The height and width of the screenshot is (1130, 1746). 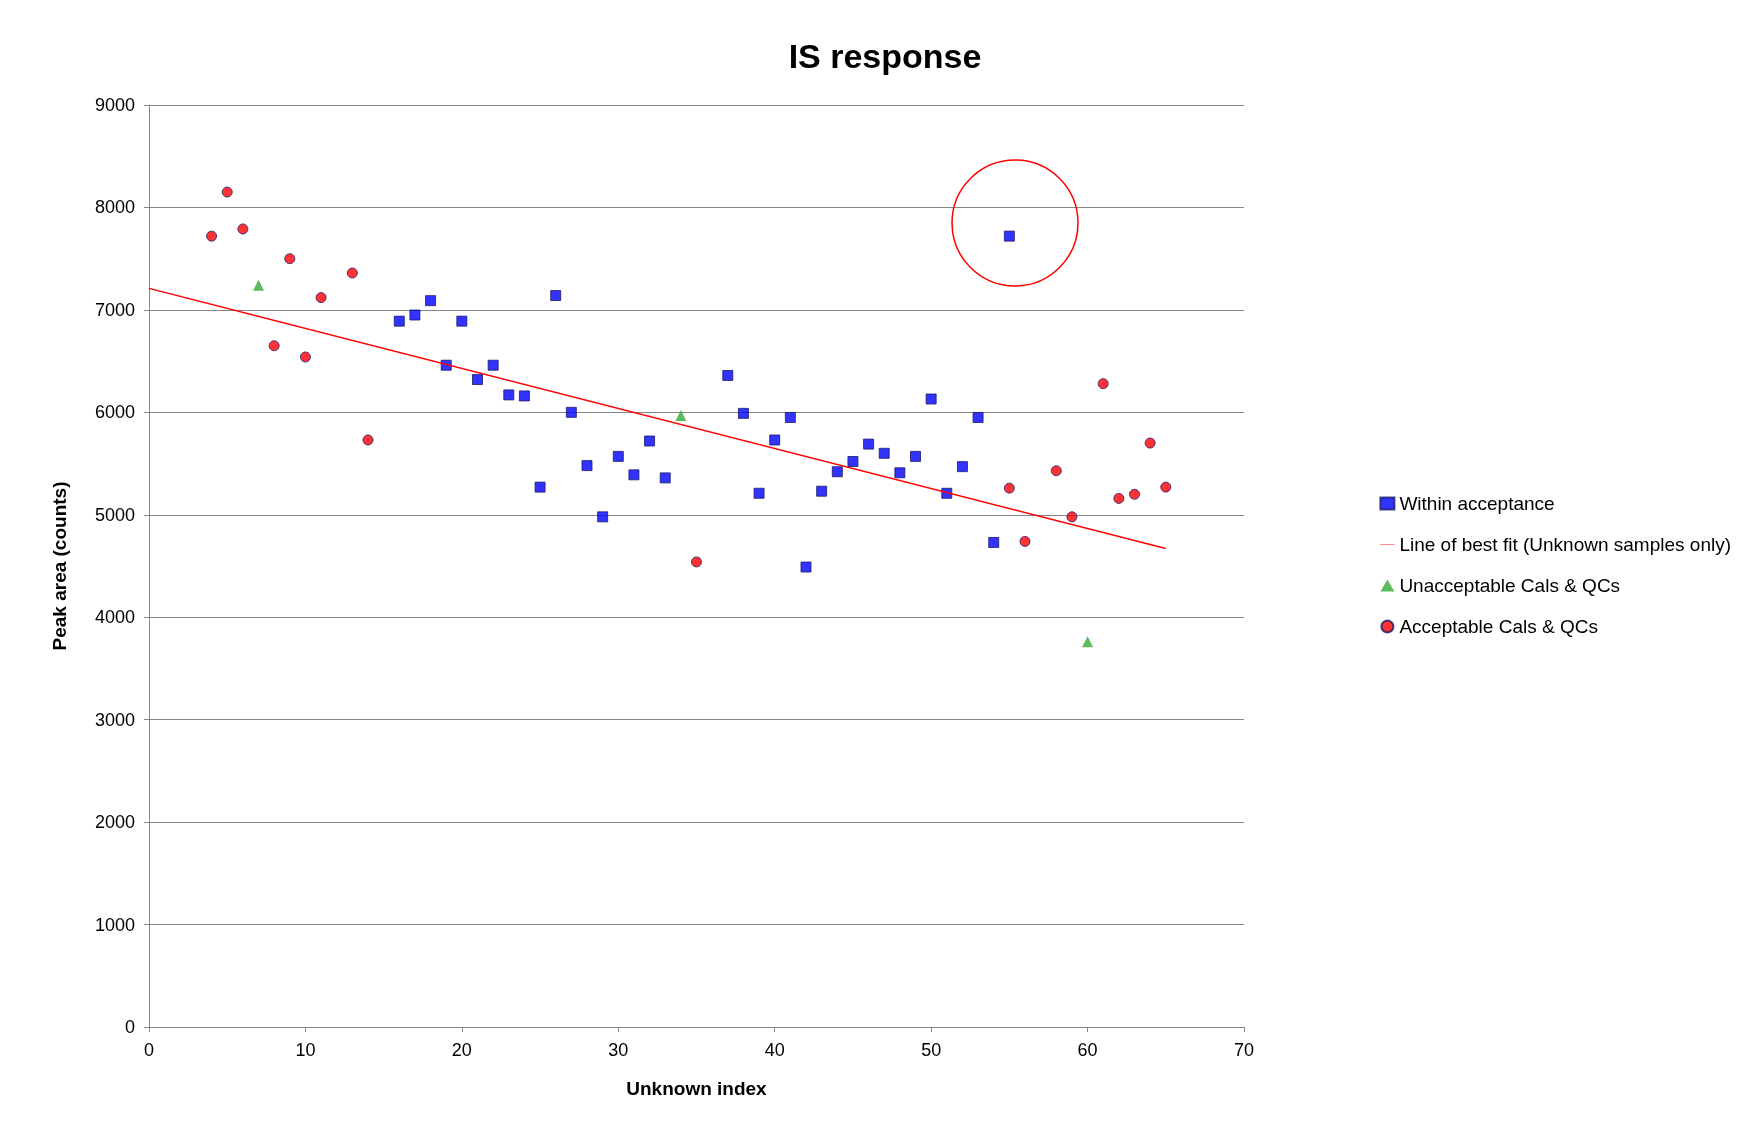 I want to click on y-tick-label: 1000, so click(x=114, y=924).